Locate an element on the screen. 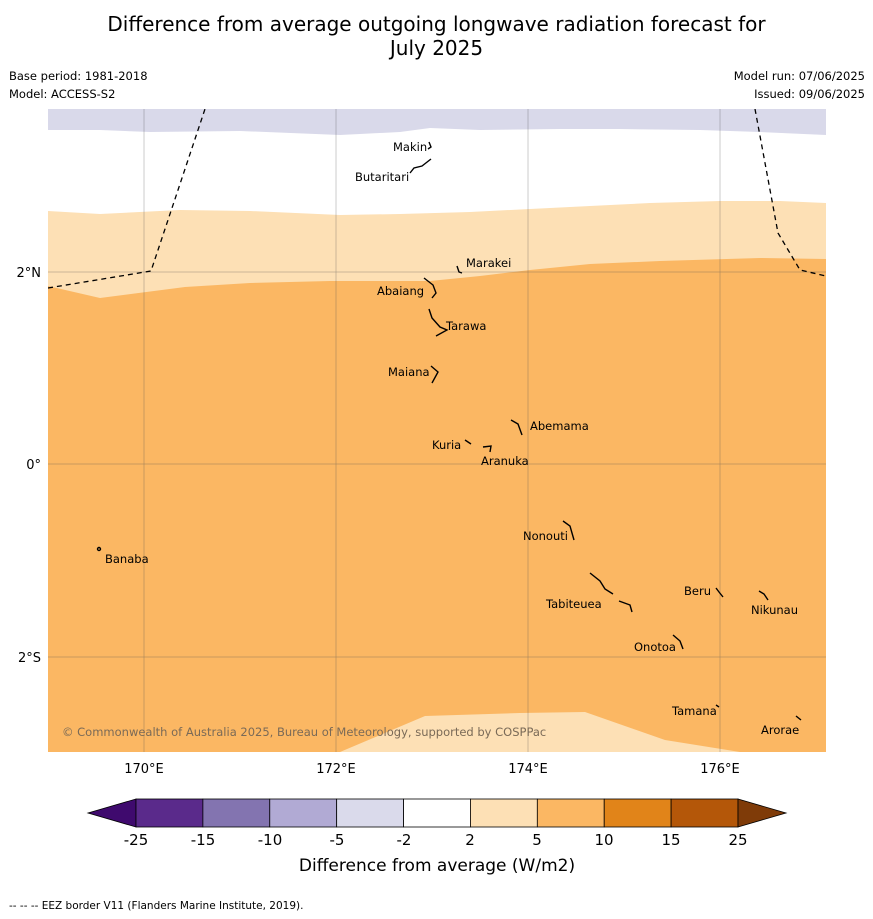  island-label-nikunau: Nikunau is located at coordinates (774, 610).